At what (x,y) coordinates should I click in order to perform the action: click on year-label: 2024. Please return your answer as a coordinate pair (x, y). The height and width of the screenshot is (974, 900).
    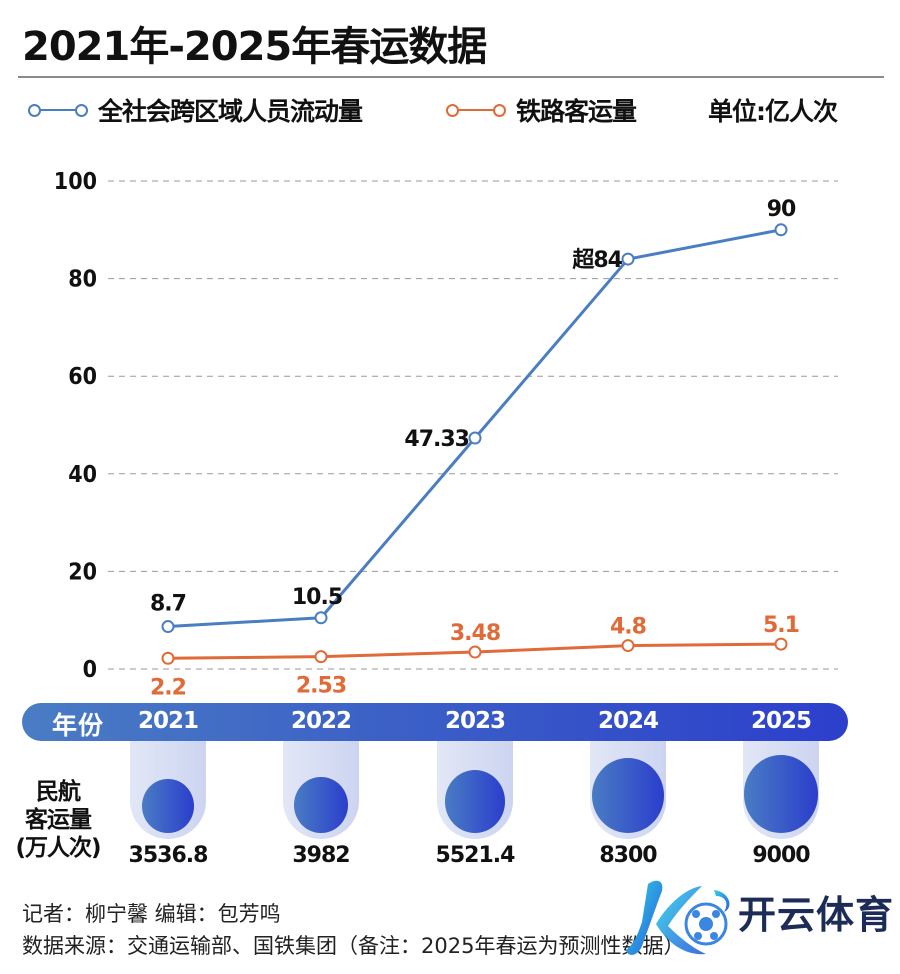
    Looking at the image, I should click on (628, 721).